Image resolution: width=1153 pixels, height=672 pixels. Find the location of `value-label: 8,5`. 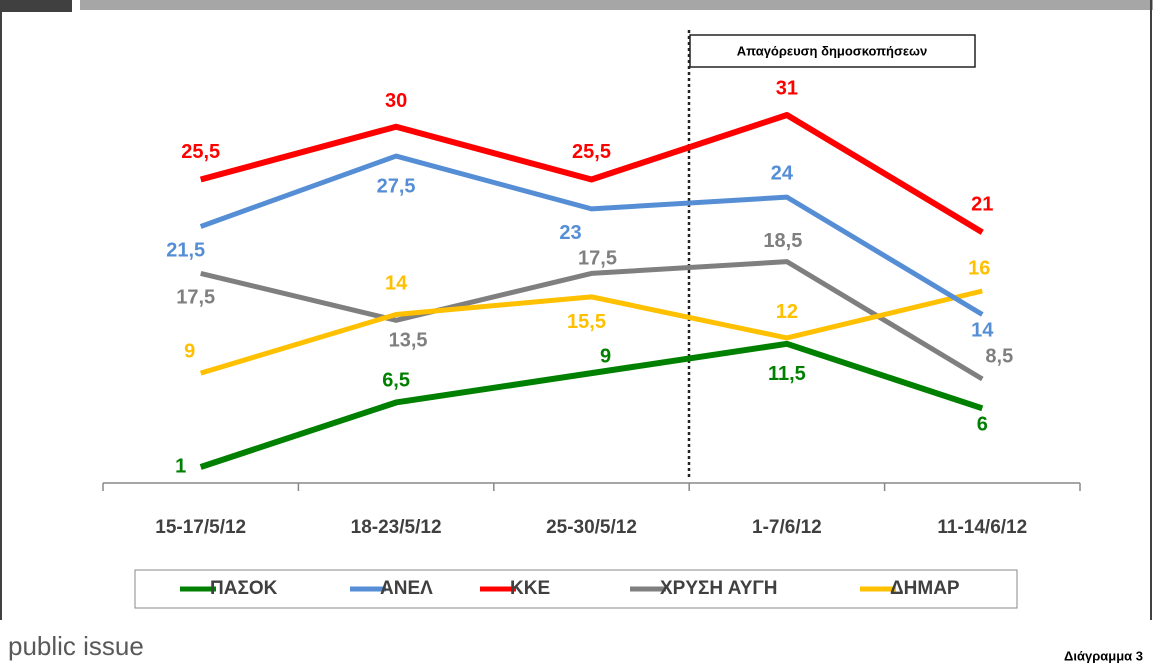

value-label: 8,5 is located at coordinates (999, 356).